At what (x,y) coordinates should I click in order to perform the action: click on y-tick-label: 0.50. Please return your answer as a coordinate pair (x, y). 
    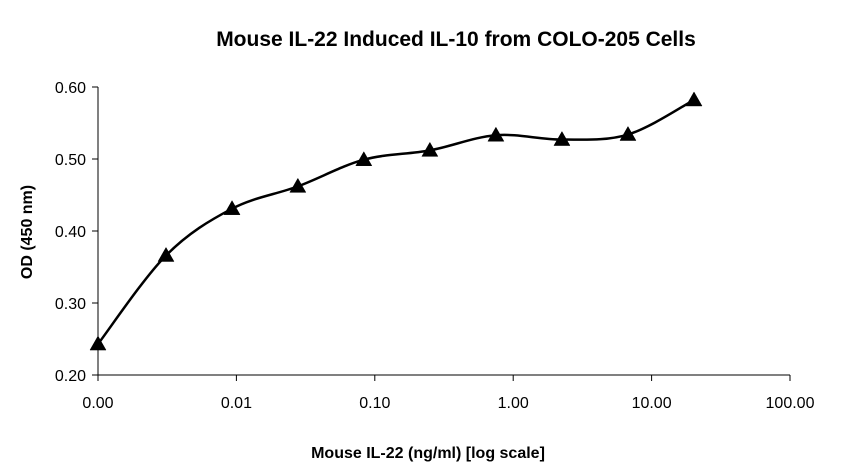
    Looking at the image, I should click on (70, 160).